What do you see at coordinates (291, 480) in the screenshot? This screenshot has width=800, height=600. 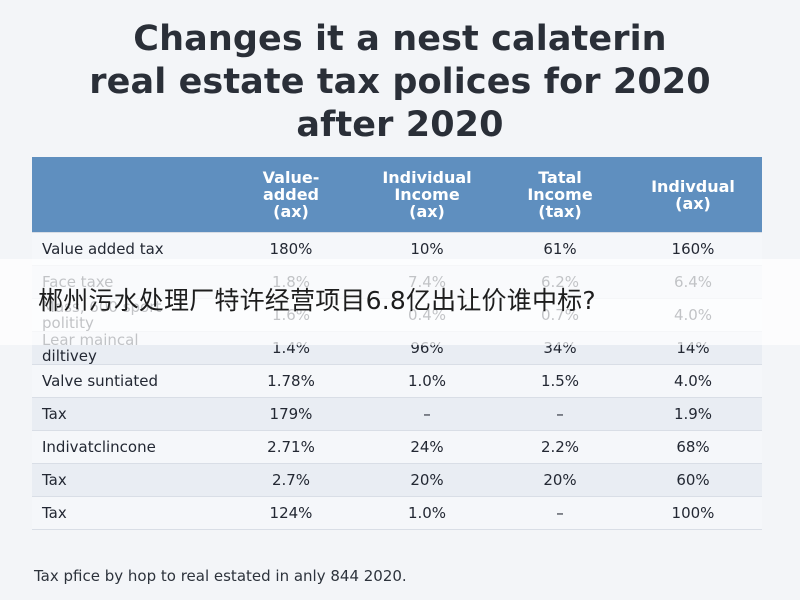 I see `table-cell: 2.7%` at bounding box center [291, 480].